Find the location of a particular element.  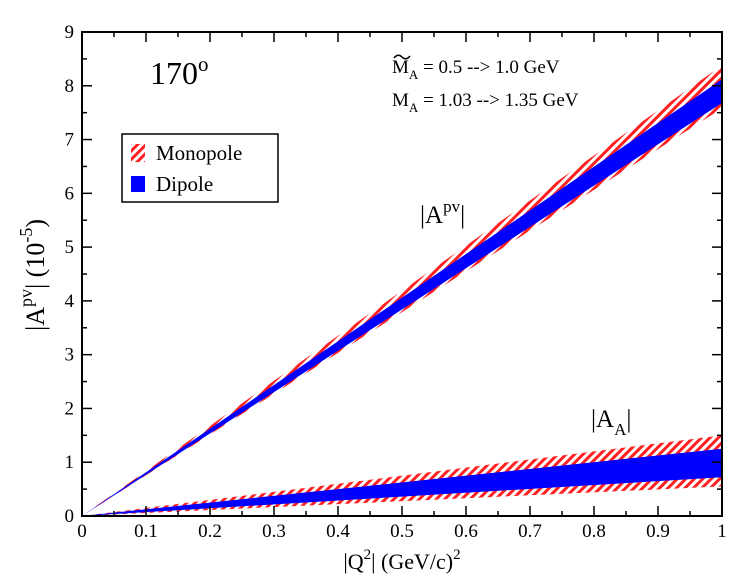

legend-dipole-swatch is located at coordinates (138, 184).